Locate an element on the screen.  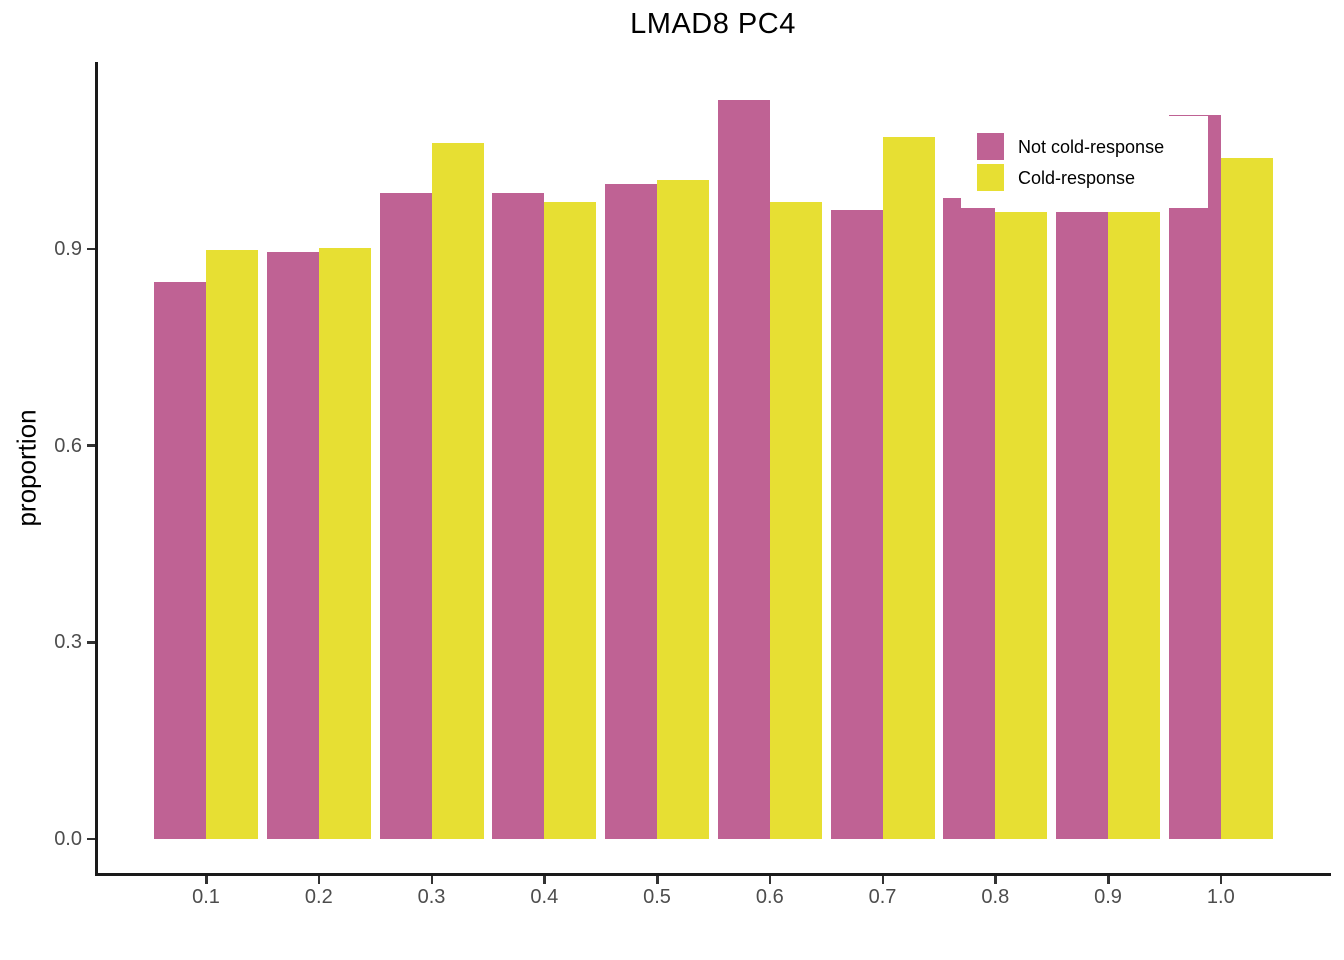
y-axis-line is located at coordinates (96, 469).